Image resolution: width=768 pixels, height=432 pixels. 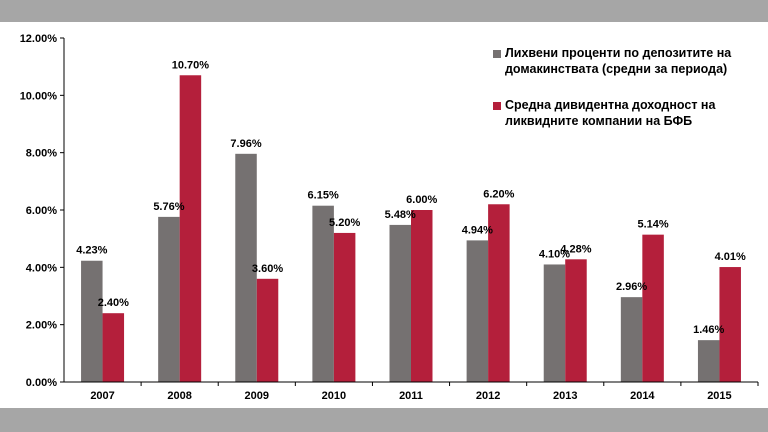 What do you see at coordinates (179, 396) in the screenshot?
I see `x-tick-label-2008: 2008` at bounding box center [179, 396].